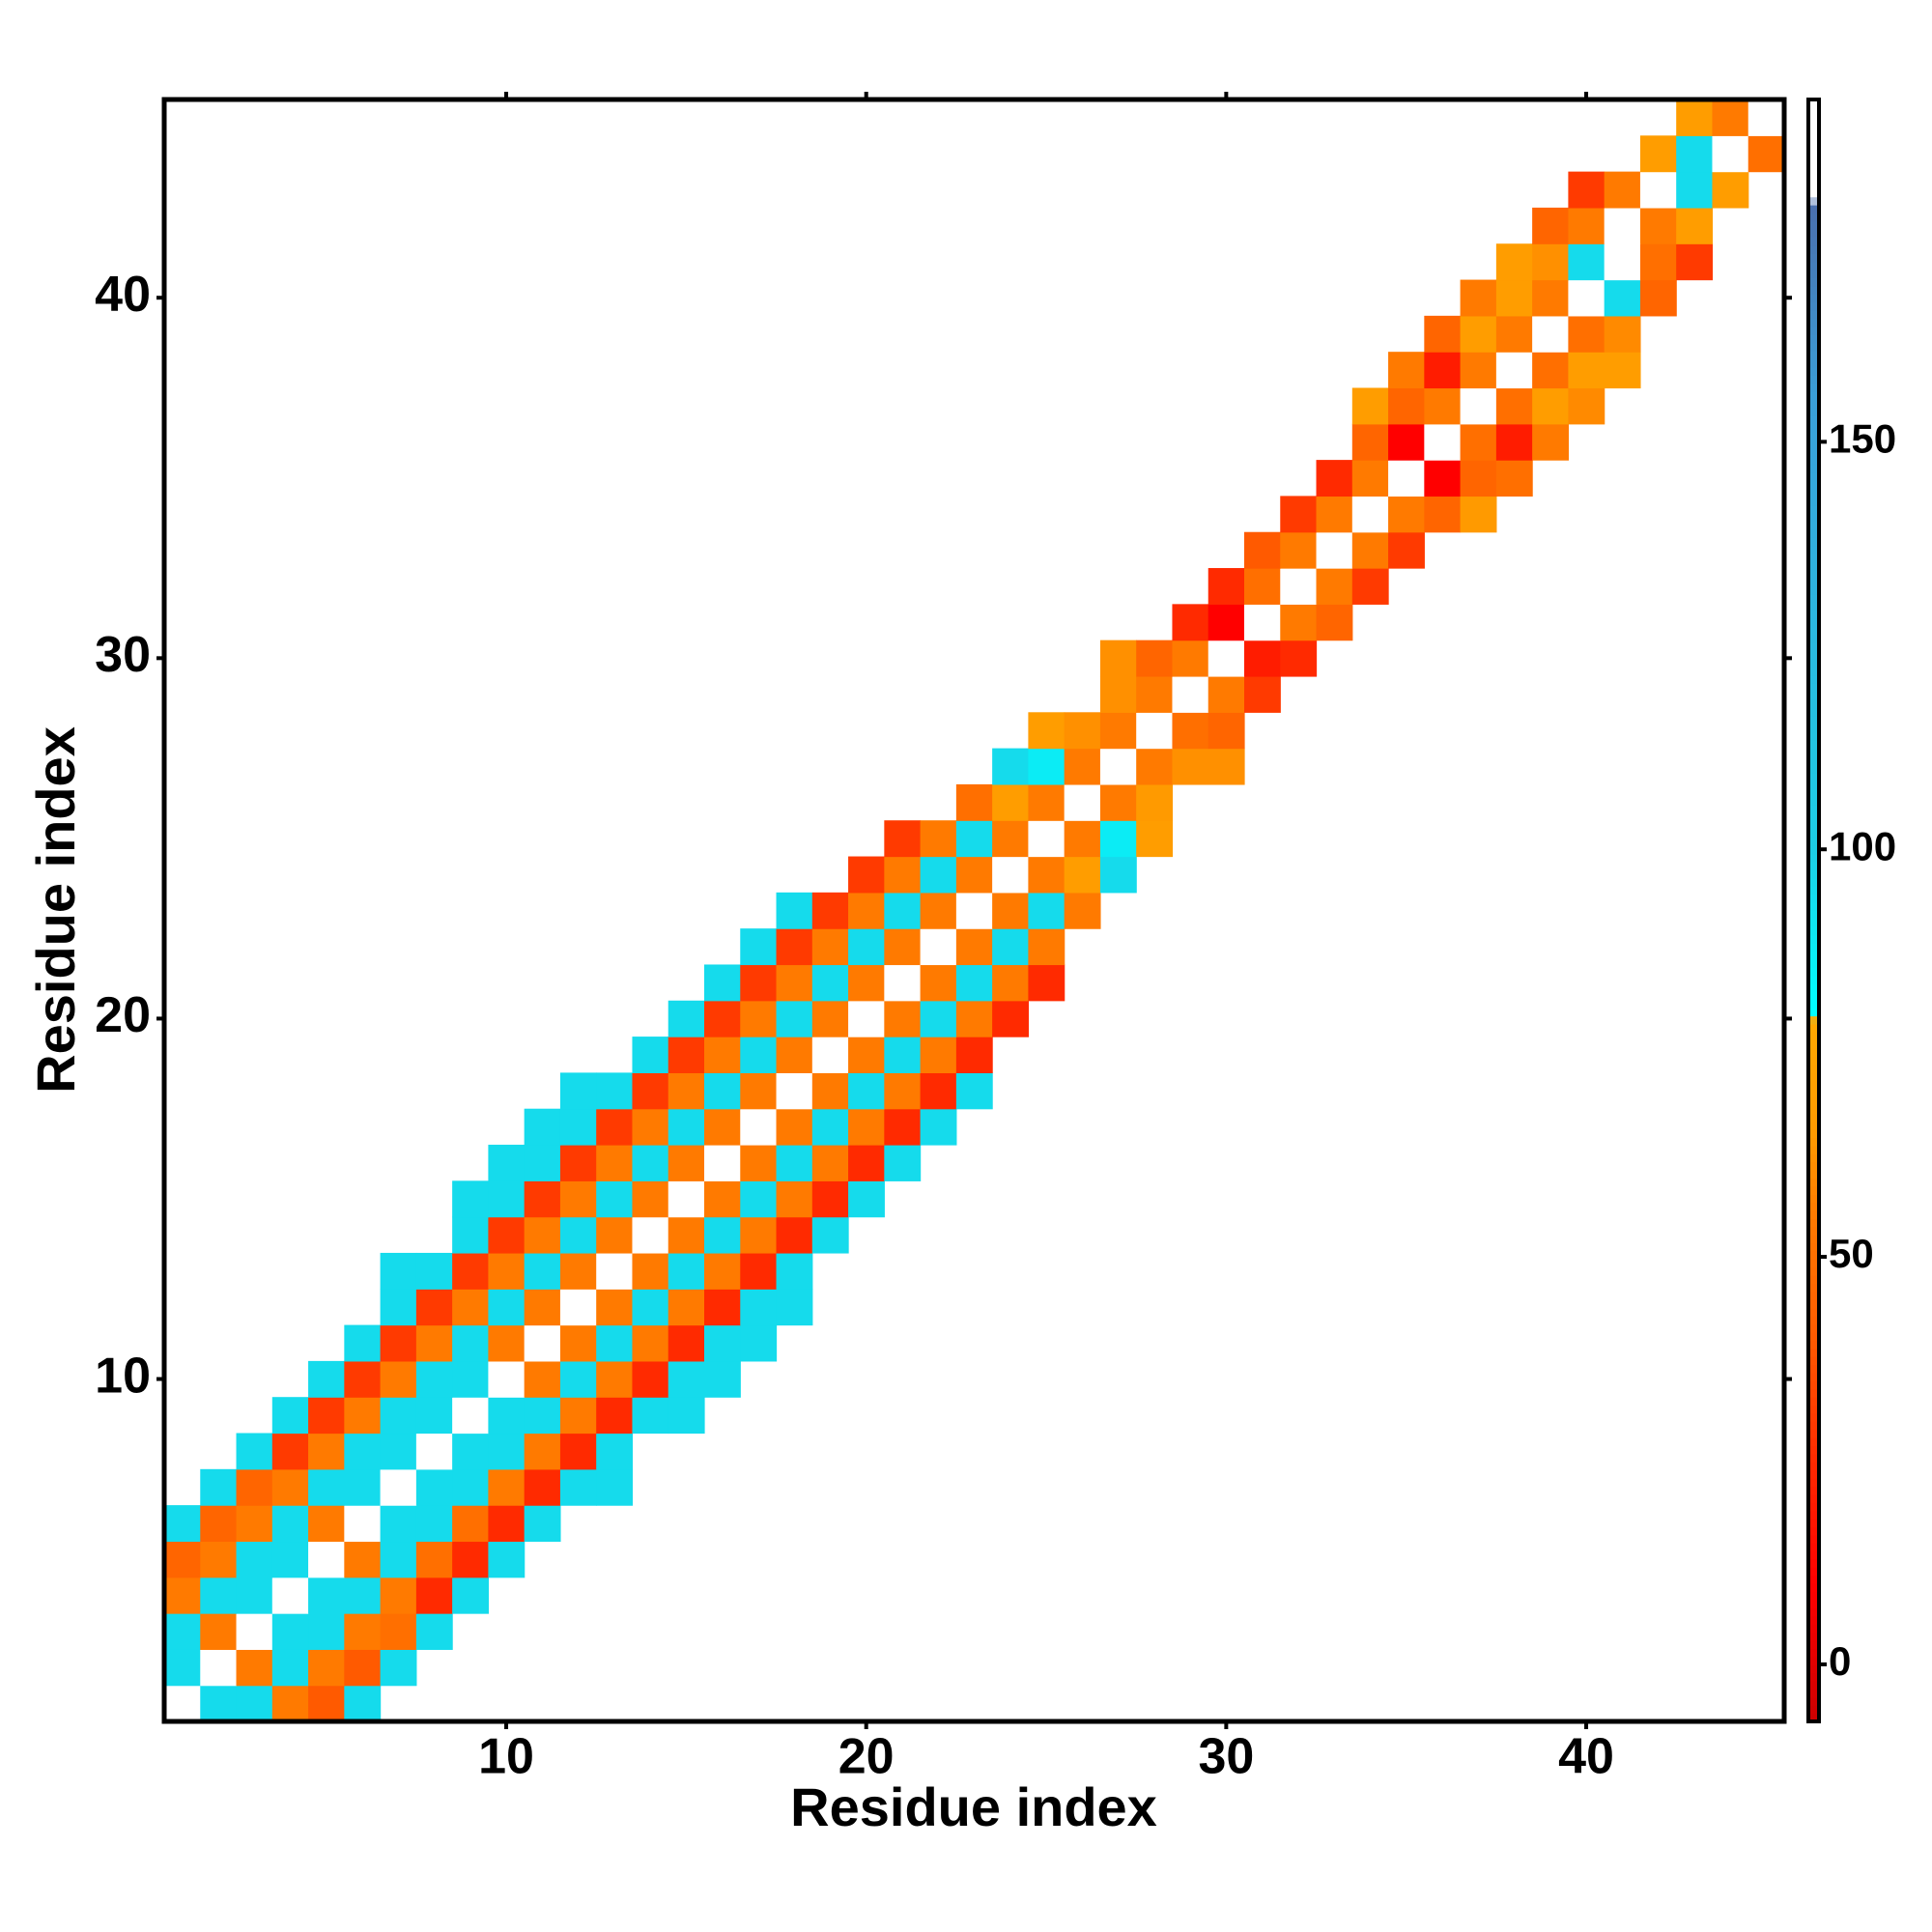 This screenshot has width=1932, height=1932. Describe the element at coordinates (123, 1376) in the screenshot. I see `y-tick-label: 10` at that location.